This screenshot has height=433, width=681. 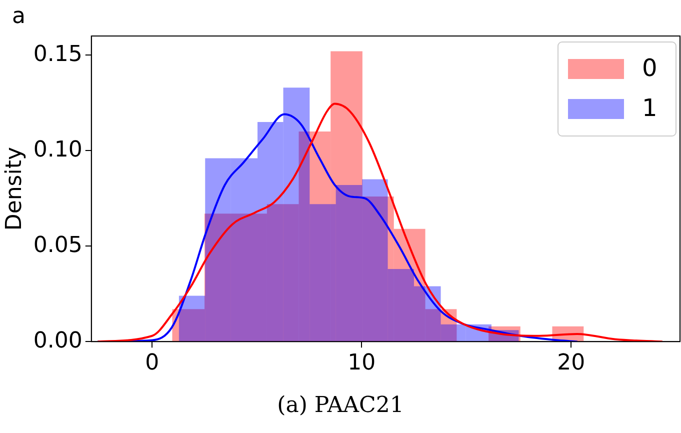 What do you see at coordinates (571, 363) in the screenshot?
I see `x-tick-label: 20` at bounding box center [571, 363].